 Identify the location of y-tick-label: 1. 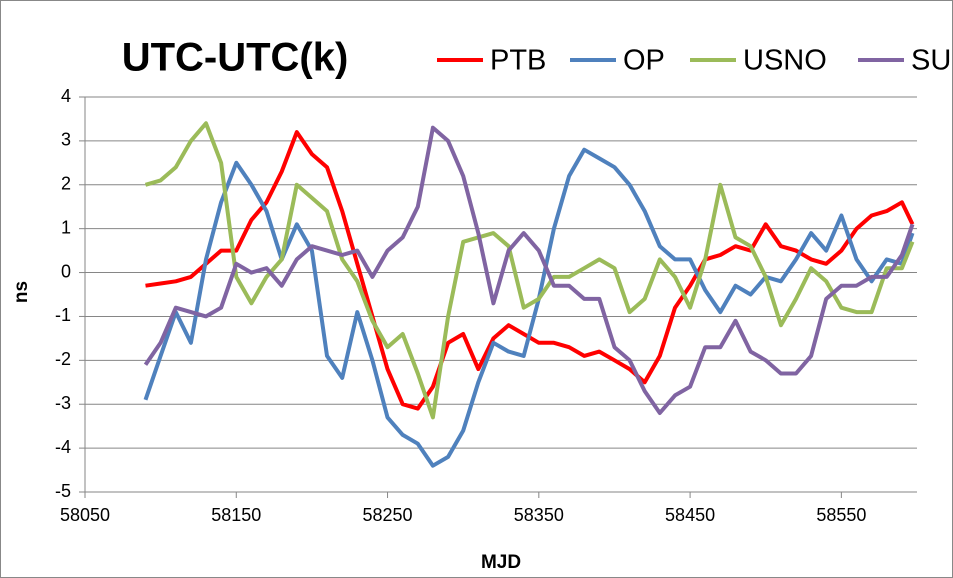
(66, 227).